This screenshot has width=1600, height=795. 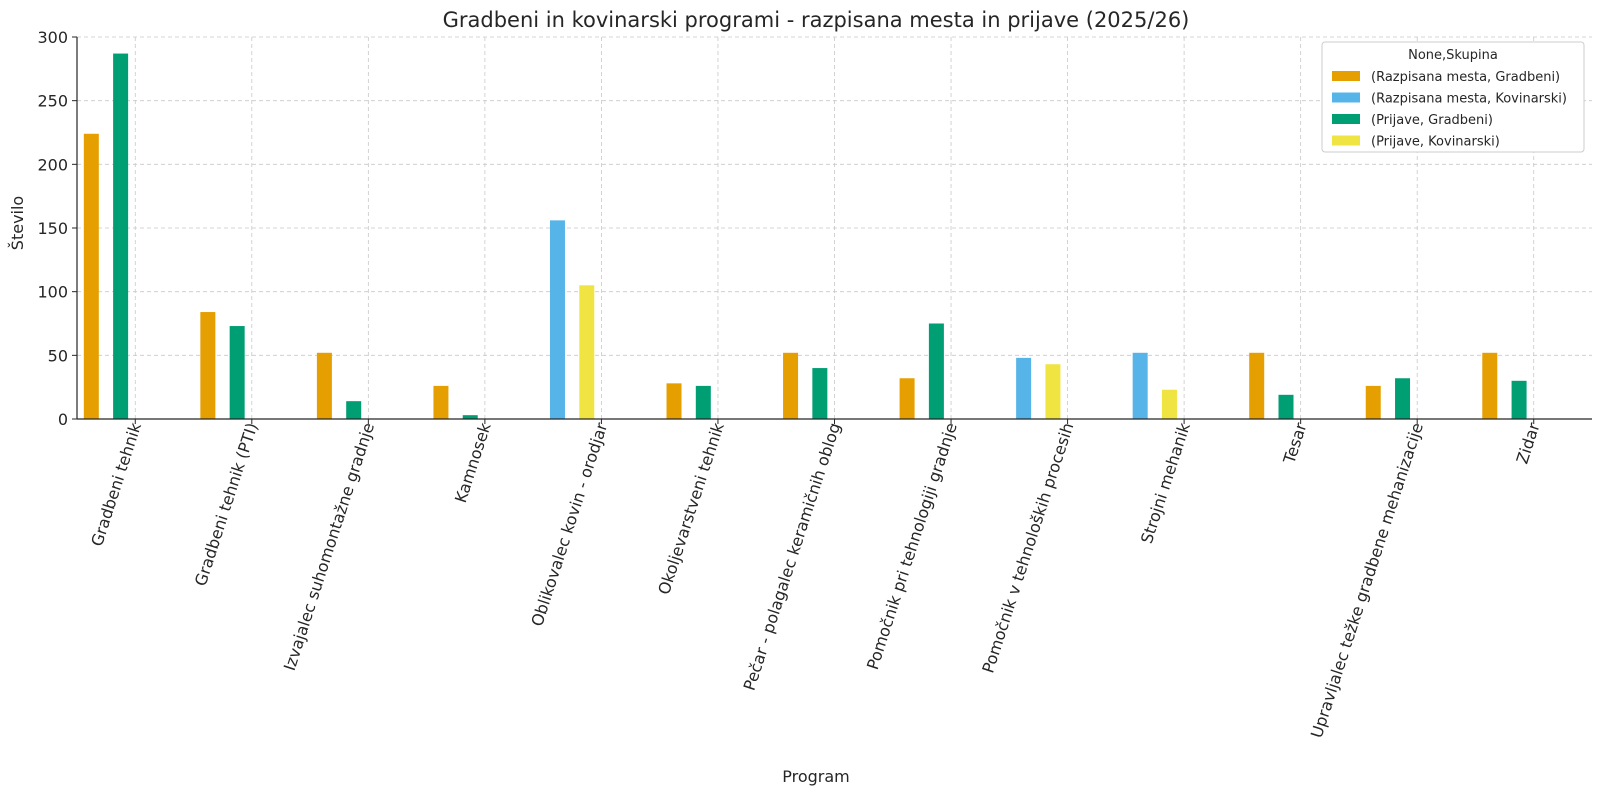 What do you see at coordinates (17, 223) in the screenshot?
I see `y-axis-label: Število` at bounding box center [17, 223].